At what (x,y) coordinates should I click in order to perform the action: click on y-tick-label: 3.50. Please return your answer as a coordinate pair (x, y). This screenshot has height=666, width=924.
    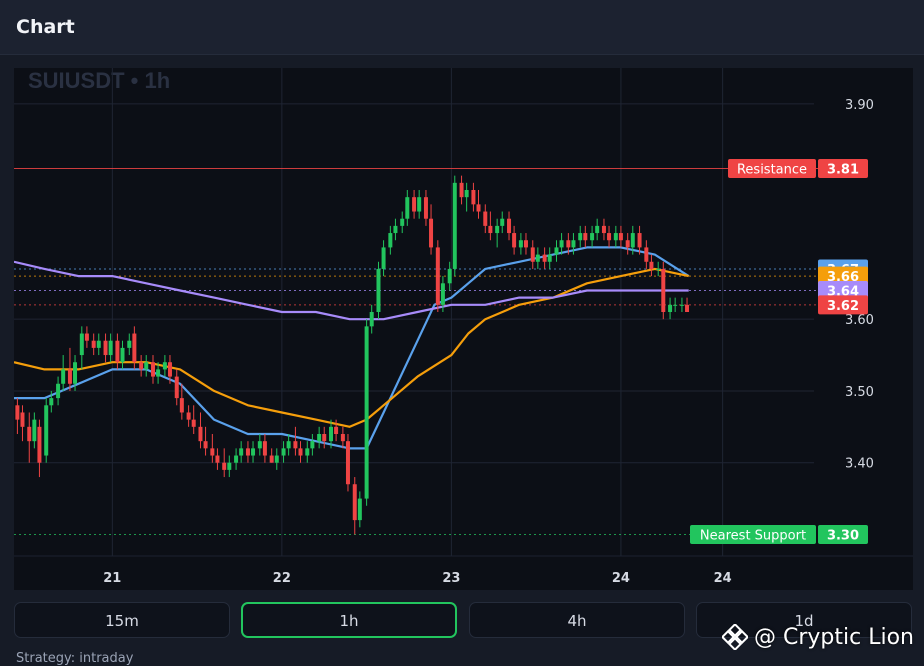
    Looking at the image, I should click on (859, 392).